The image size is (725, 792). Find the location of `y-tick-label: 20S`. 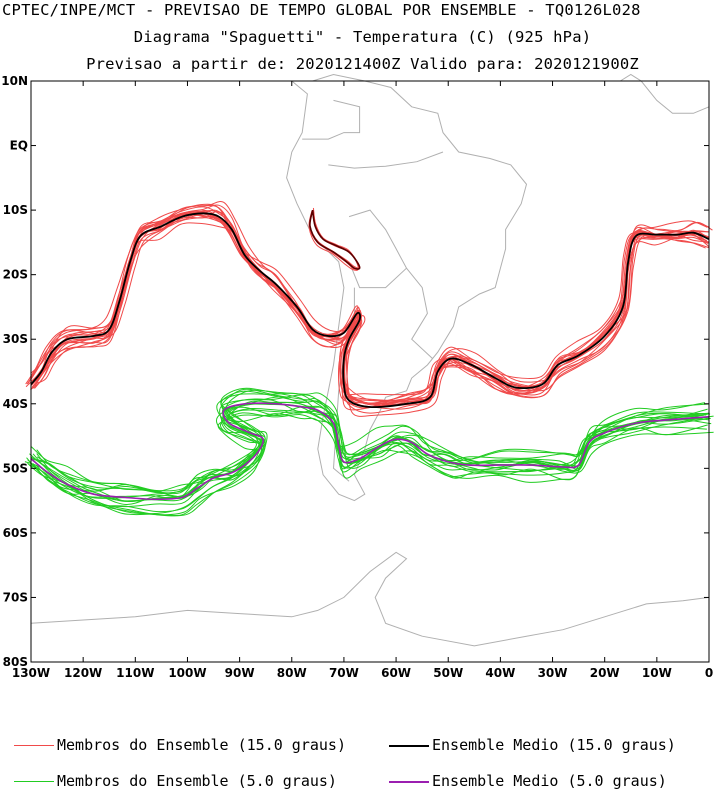

y-tick-label: 20S is located at coordinates (15, 275).